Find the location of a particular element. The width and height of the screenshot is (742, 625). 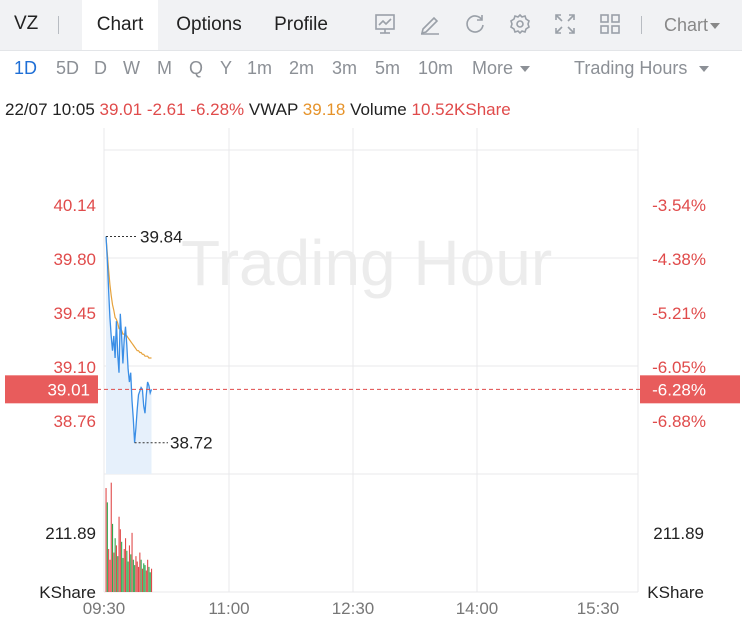

grid-layout-icon is located at coordinates (610, 24).